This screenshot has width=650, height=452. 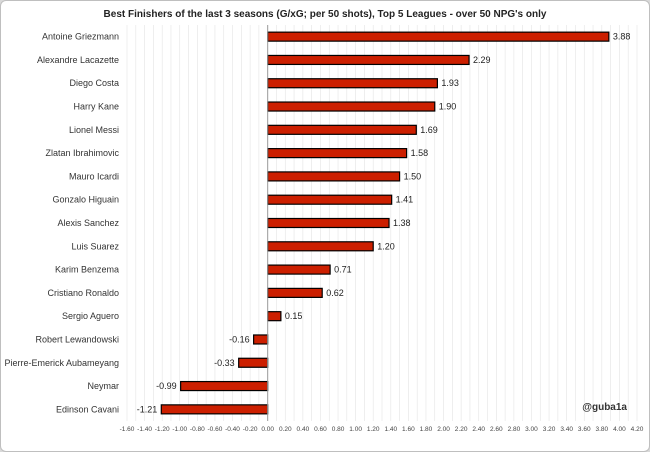 I want to click on category-label: Sergio Aguero, so click(x=90, y=316).